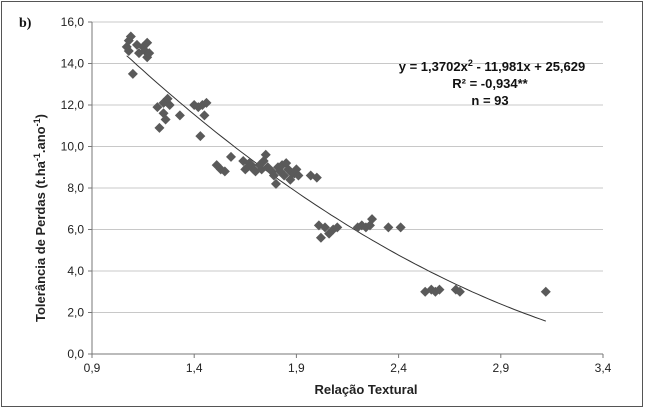  What do you see at coordinates (75, 230) in the screenshot?
I see `y-tick-label: 6,0` at bounding box center [75, 230].